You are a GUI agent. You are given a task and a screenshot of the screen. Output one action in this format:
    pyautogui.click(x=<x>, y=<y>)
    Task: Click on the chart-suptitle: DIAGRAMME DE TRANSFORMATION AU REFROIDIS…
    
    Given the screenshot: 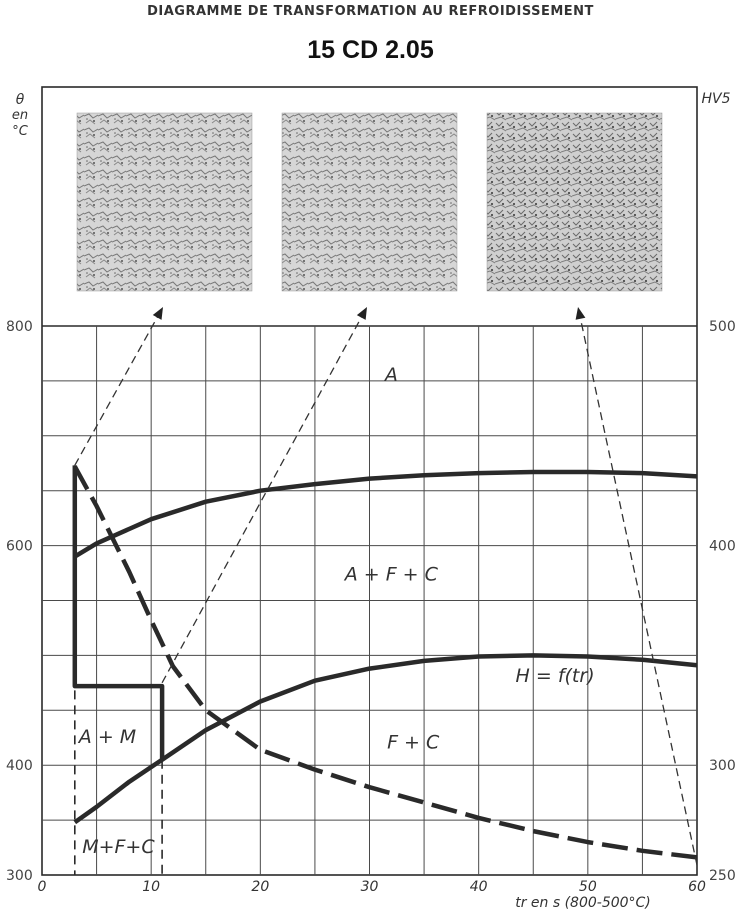 What is the action you would take?
    pyautogui.click(x=370, y=11)
    